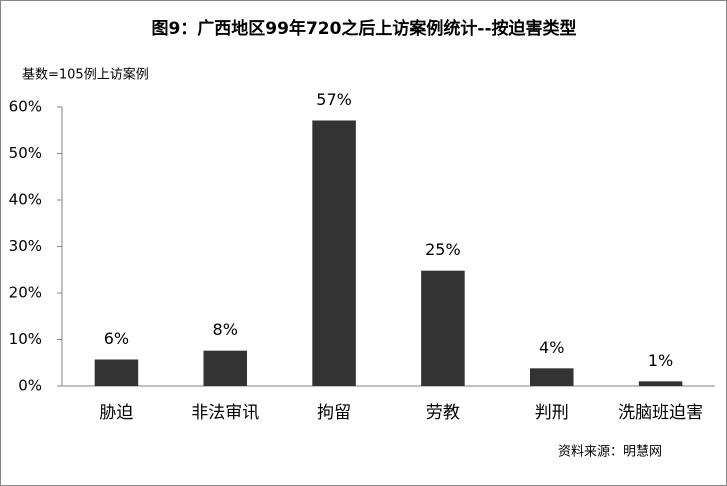 The width and height of the screenshot is (727, 486). I want to click on data-label: 6%, so click(116, 338).